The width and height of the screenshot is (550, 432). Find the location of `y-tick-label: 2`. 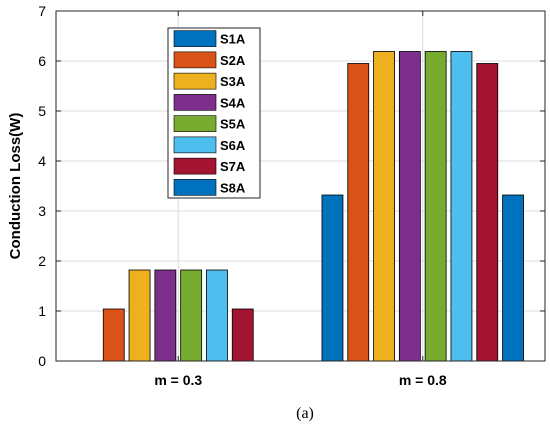

y-tick-label: 2 is located at coordinates (42, 261).